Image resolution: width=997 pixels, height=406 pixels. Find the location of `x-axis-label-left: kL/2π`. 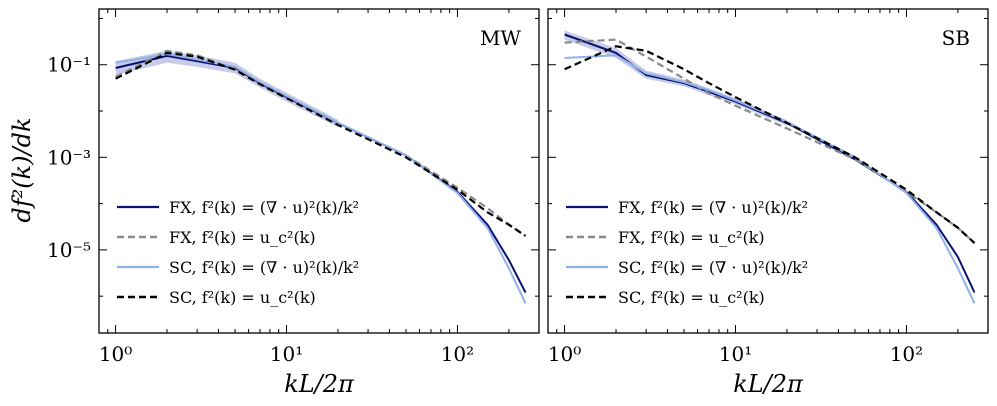

x-axis-label-left: kL/2π is located at coordinates (319, 384).